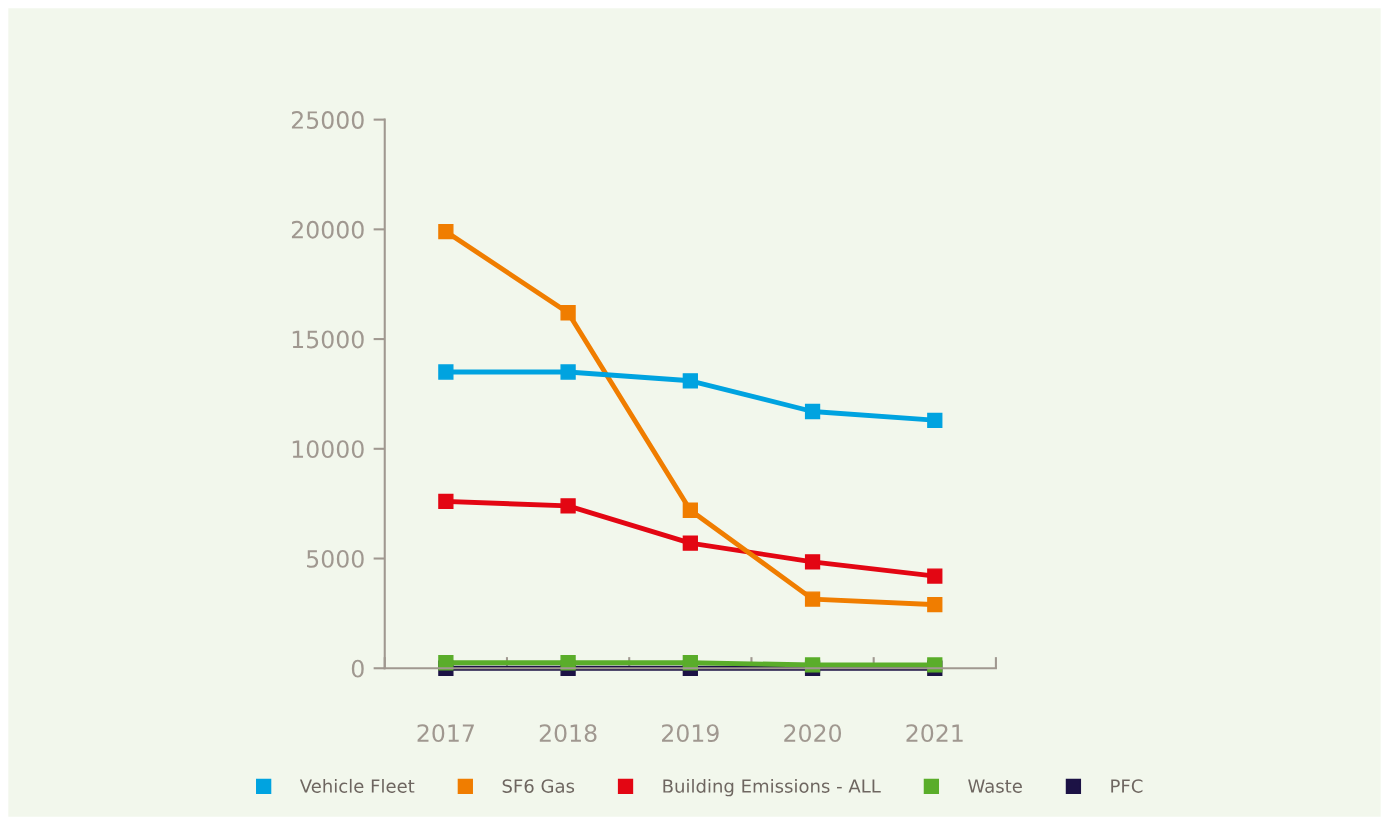 The image size is (1389, 825). I want to click on x-tick-label: 2021, so click(934, 733).